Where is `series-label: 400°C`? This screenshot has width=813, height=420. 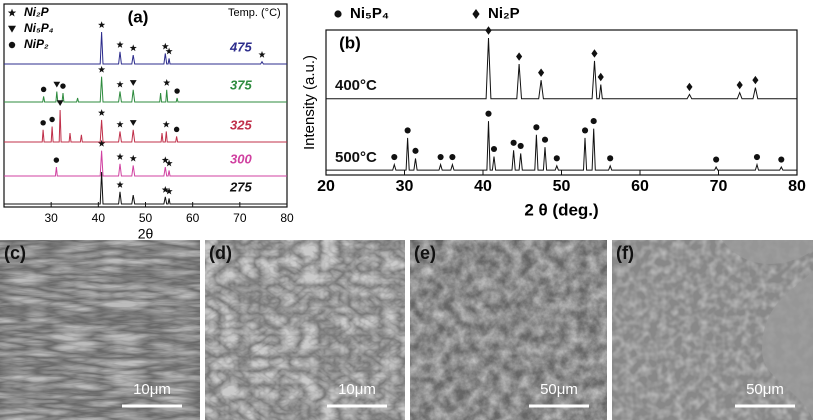 series-label: 400°C is located at coordinates (356, 85).